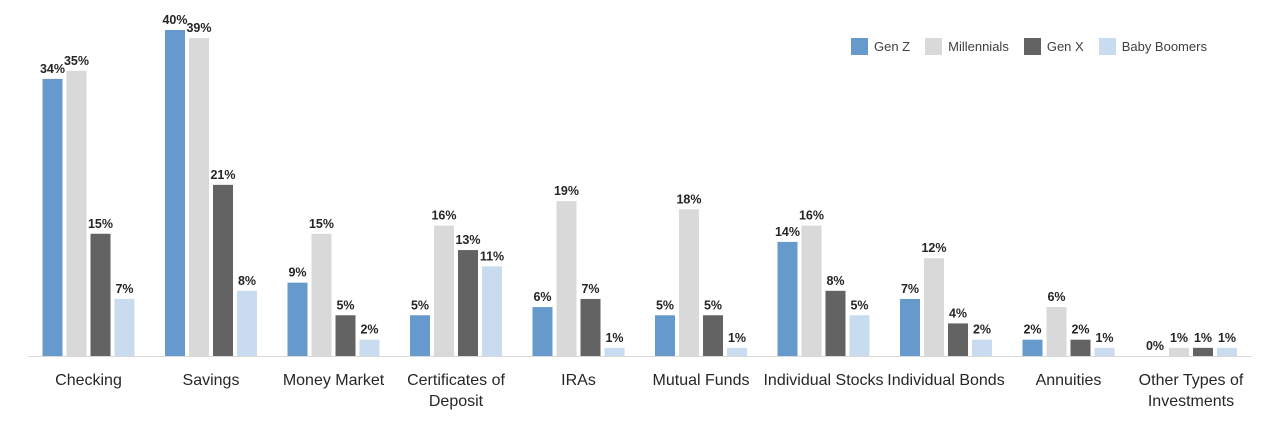  I want to click on data-label-millennials-savings: 39%, so click(198, 28).